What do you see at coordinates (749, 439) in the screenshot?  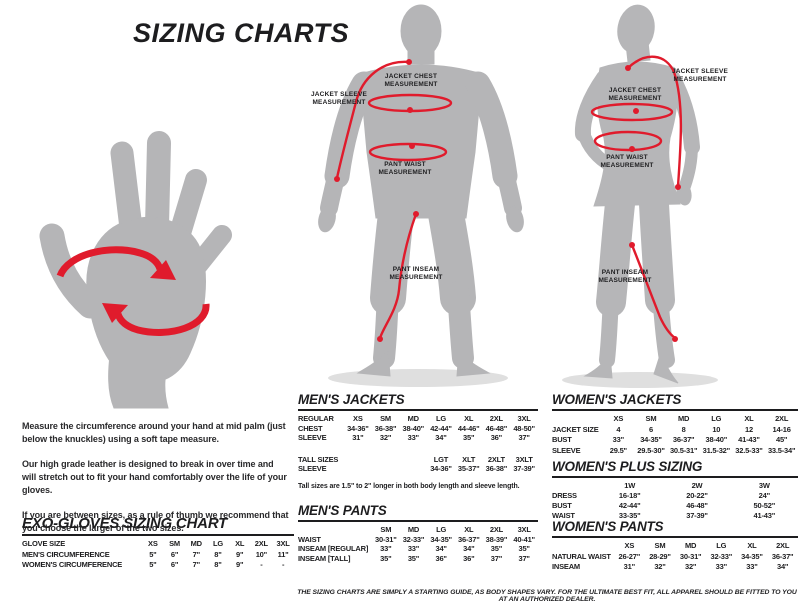 I see `table-cell: 41-43"` at bounding box center [749, 439].